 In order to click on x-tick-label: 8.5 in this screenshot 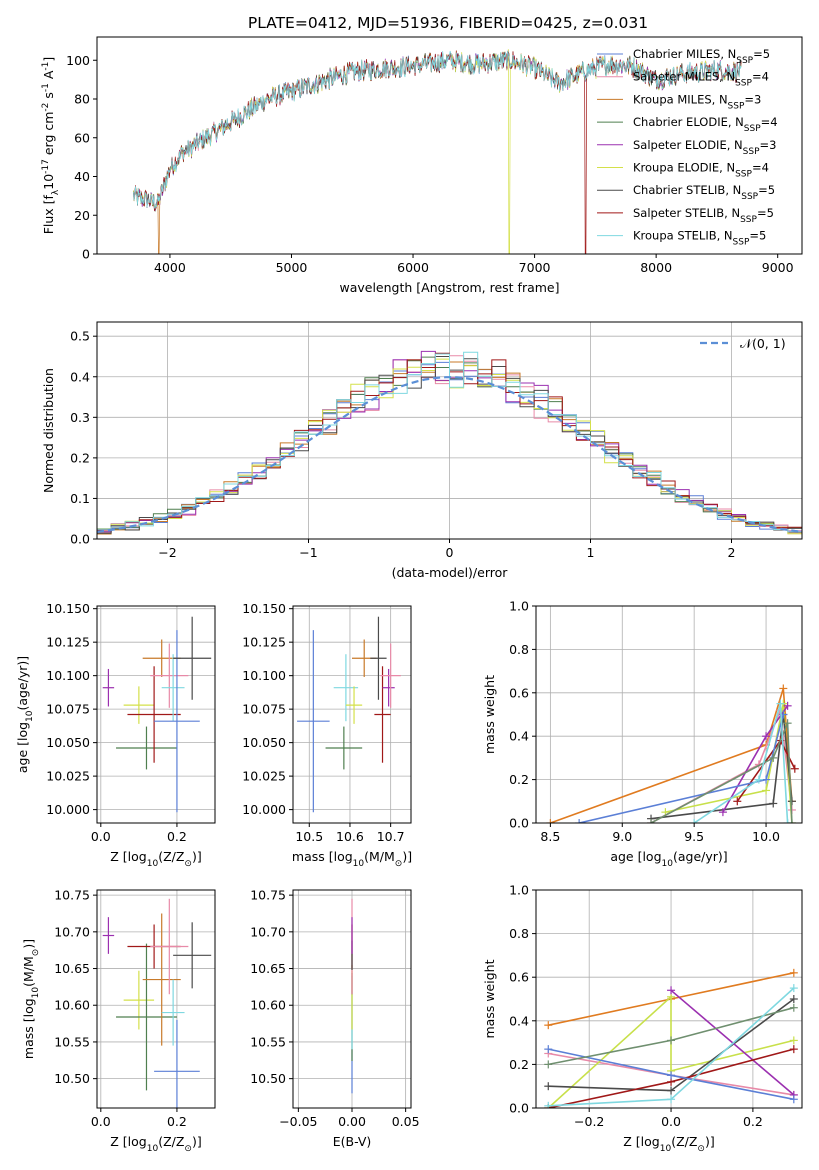, I will do `click(550, 836)`.